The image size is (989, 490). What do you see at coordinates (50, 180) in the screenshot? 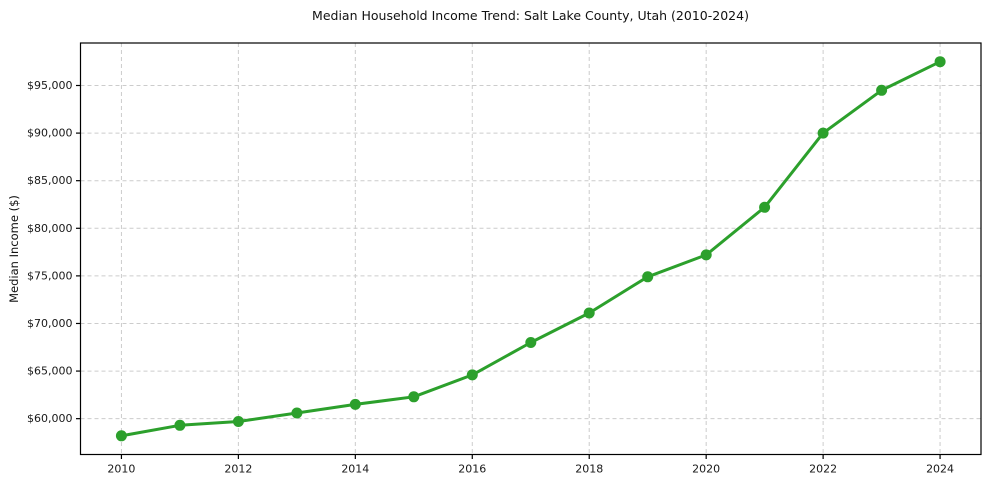
I see `y-tick-label: $85,000` at bounding box center [50, 180].